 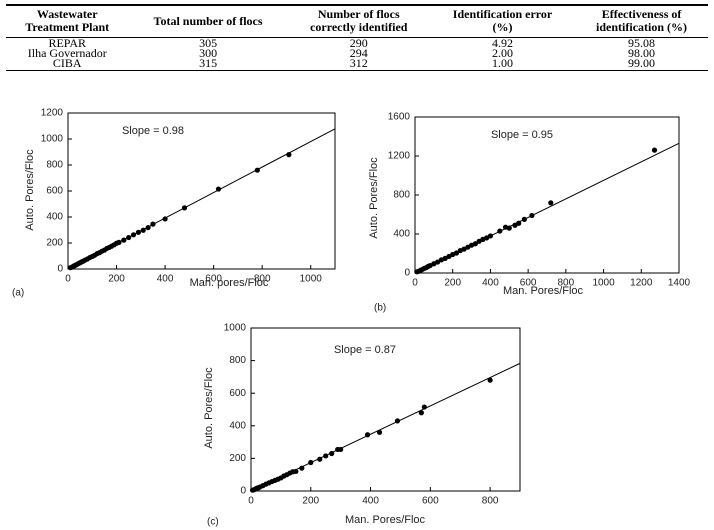 What do you see at coordinates (67, 53) in the screenshot?
I see `table-cell: Ilha Governador` at bounding box center [67, 53].